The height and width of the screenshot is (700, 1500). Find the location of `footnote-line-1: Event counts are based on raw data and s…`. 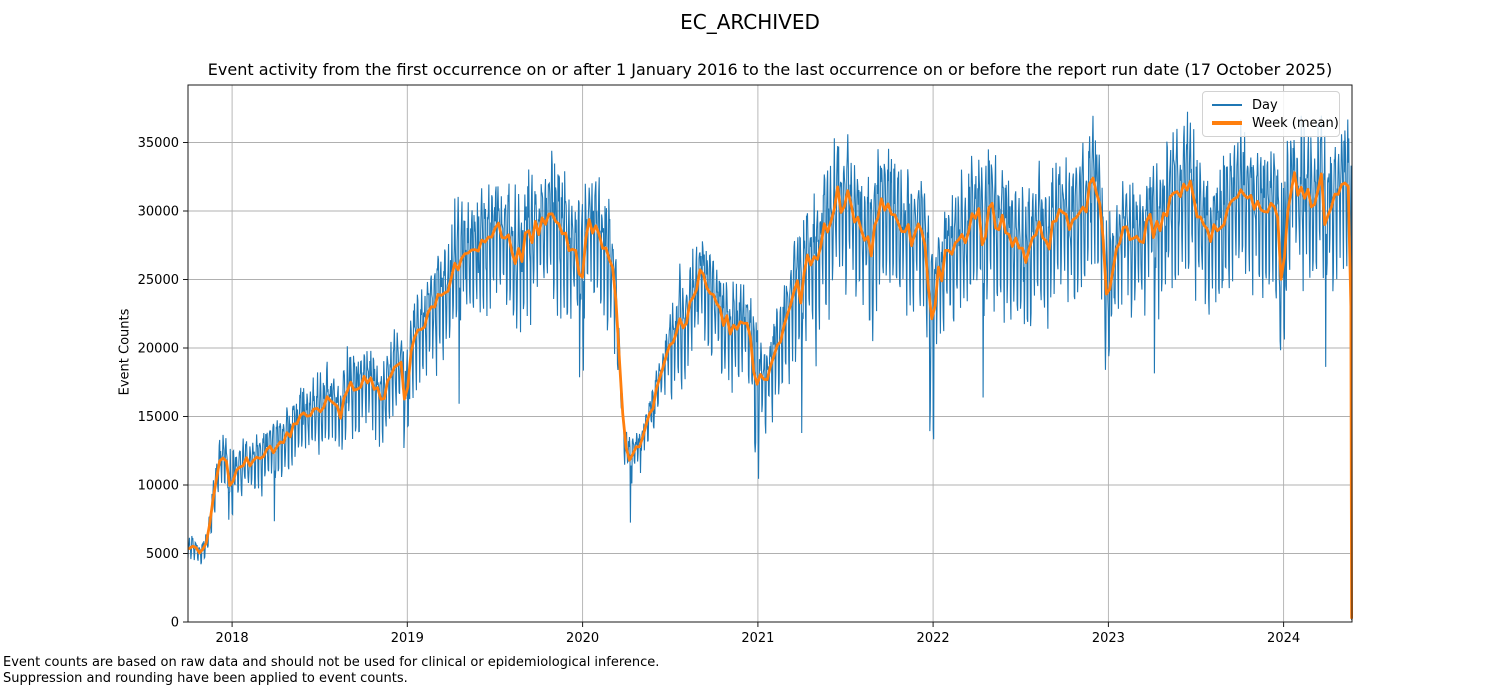

footnote-line-1: Event counts are based on raw data and s… is located at coordinates (331, 662).